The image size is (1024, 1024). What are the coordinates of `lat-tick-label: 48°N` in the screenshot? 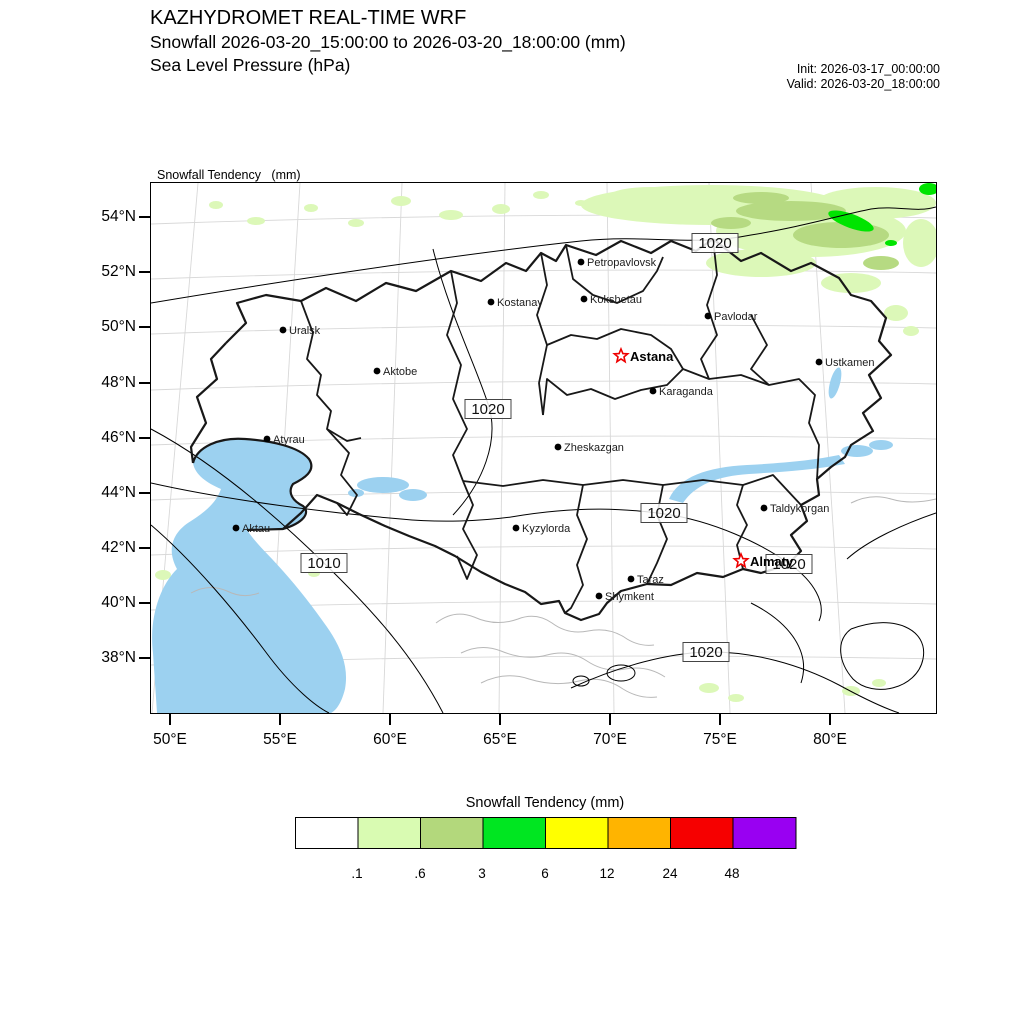 It's located at (118, 382).